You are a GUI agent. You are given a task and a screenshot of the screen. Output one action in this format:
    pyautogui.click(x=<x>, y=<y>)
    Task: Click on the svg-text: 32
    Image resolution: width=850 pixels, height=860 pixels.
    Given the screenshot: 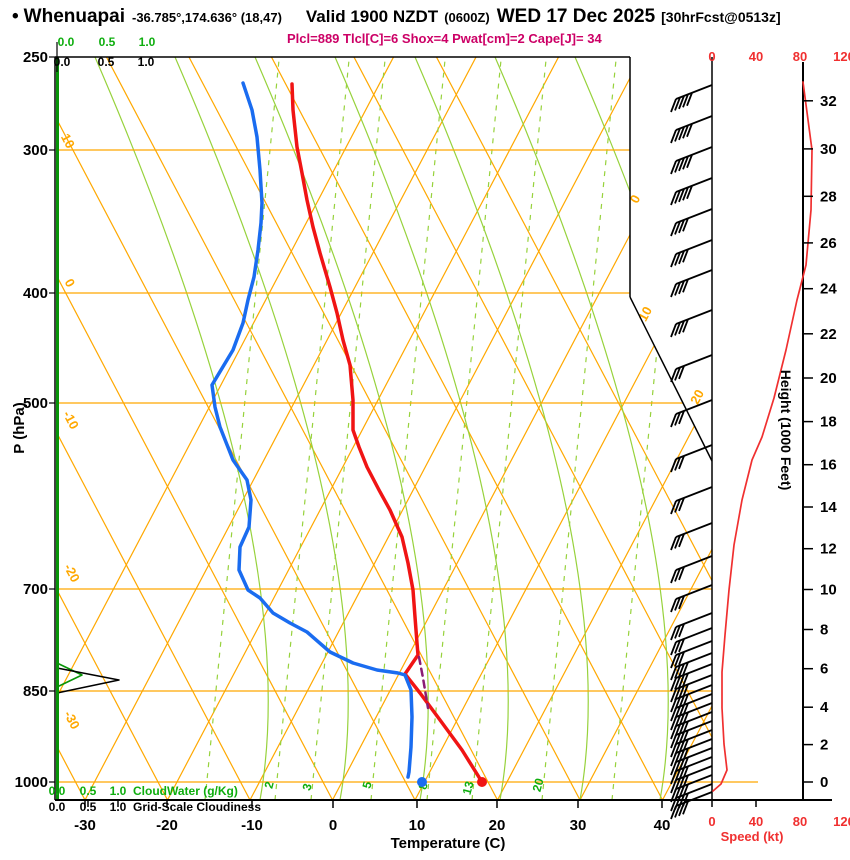 What is the action you would take?
    pyautogui.click(x=828, y=101)
    